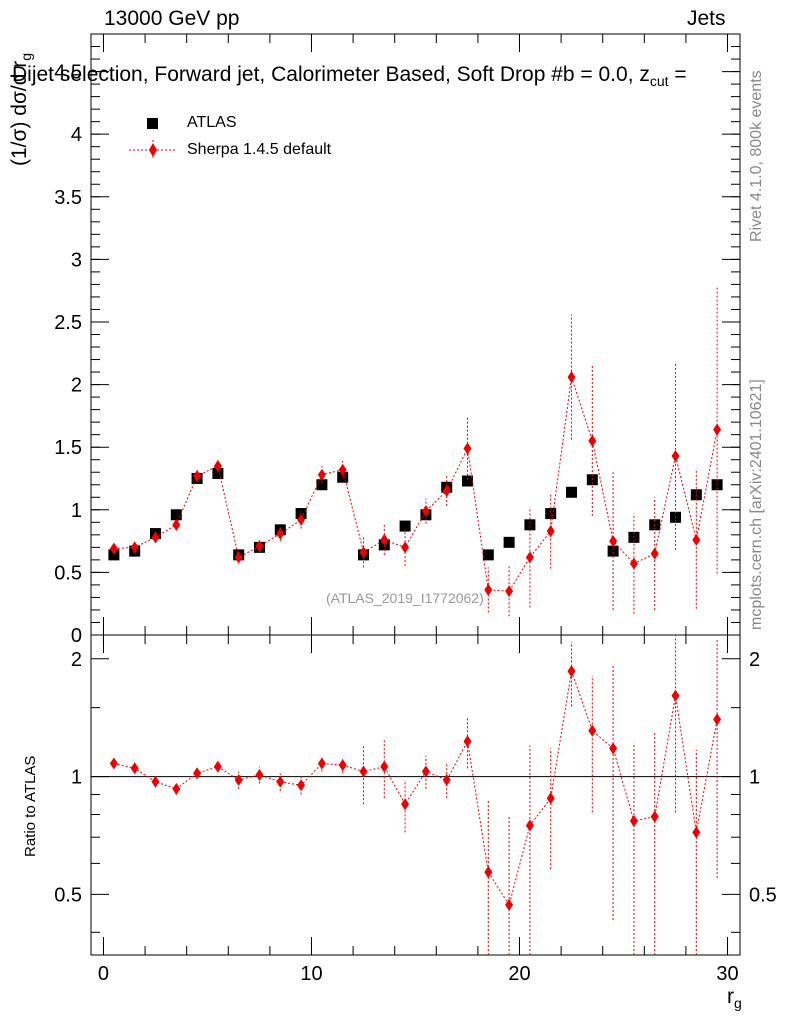 The image size is (786, 1024). What do you see at coordinates (19, 113) in the screenshot?
I see `main-ylabel-text: (1/σ) dσ/d r` at bounding box center [19, 113].